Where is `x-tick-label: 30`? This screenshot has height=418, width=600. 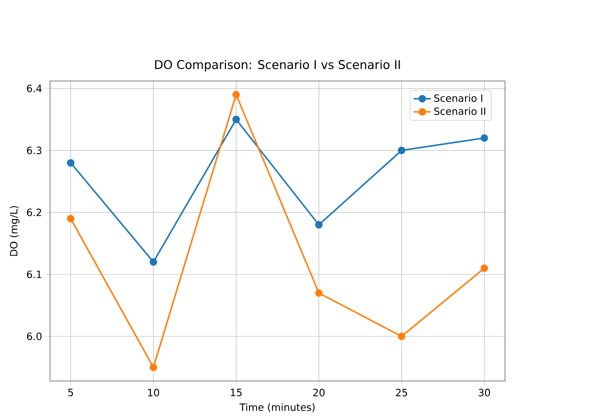 x-tick-label: 30 is located at coordinates (484, 392).